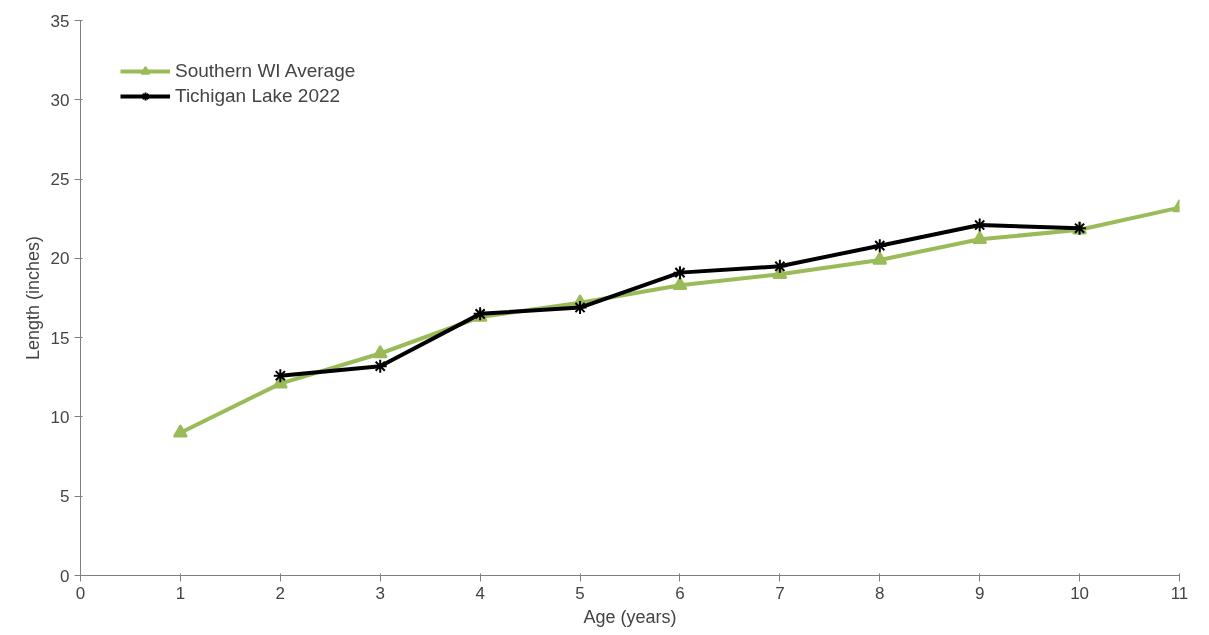 Image resolution: width=1209 pixels, height=635 pixels. Describe the element at coordinates (258, 96) in the screenshot. I see `legend-label: Tichigan Lake 2022` at that location.